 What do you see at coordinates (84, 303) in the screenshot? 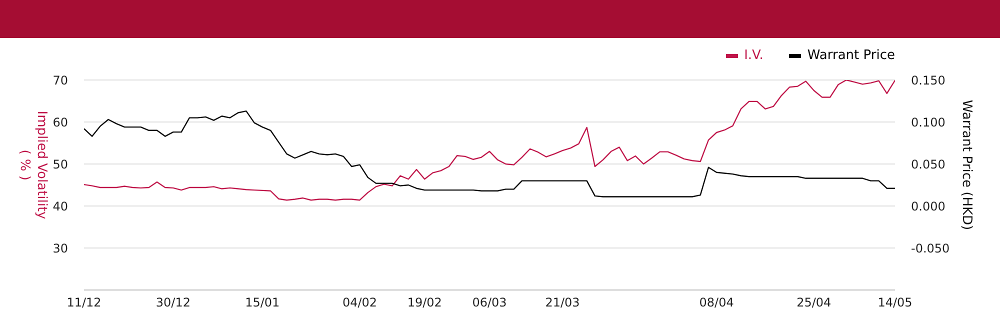
I see `x-tick-label: 11/12` at bounding box center [84, 303].